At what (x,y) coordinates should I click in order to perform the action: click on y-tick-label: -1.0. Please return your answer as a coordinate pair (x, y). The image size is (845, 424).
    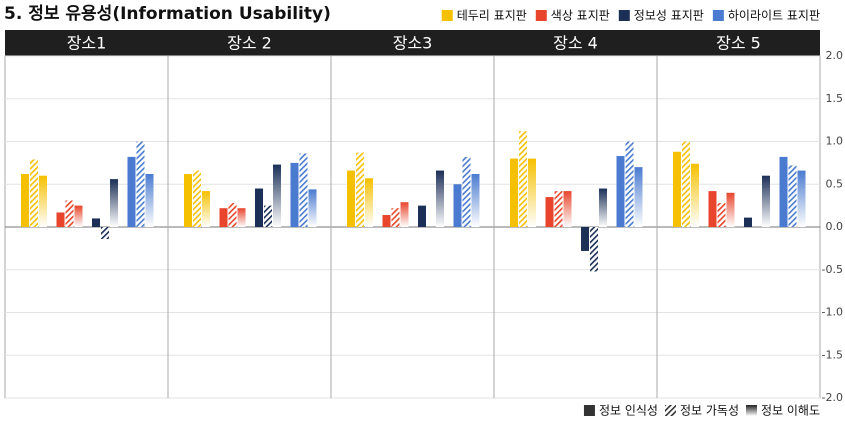
    Looking at the image, I should click on (832, 312).